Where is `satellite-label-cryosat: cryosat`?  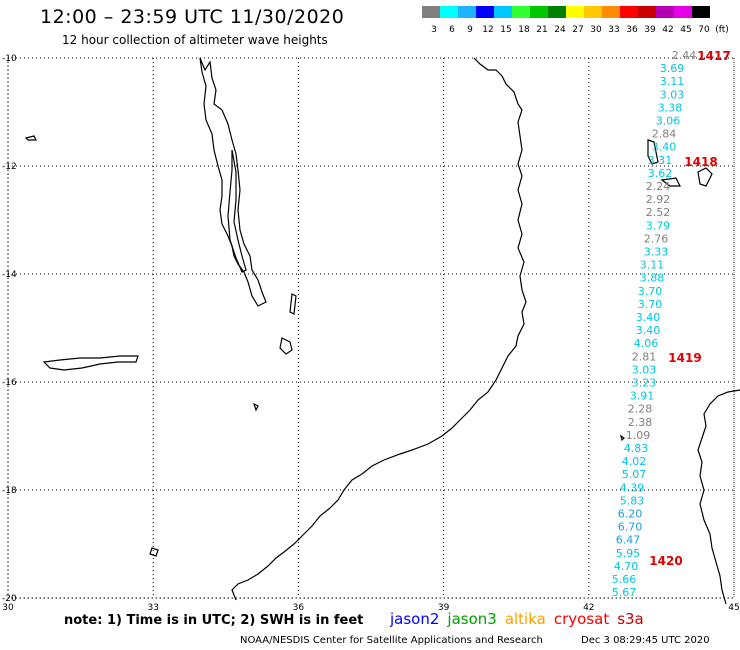 satellite-label-cryosat: cryosat is located at coordinates (581, 619).